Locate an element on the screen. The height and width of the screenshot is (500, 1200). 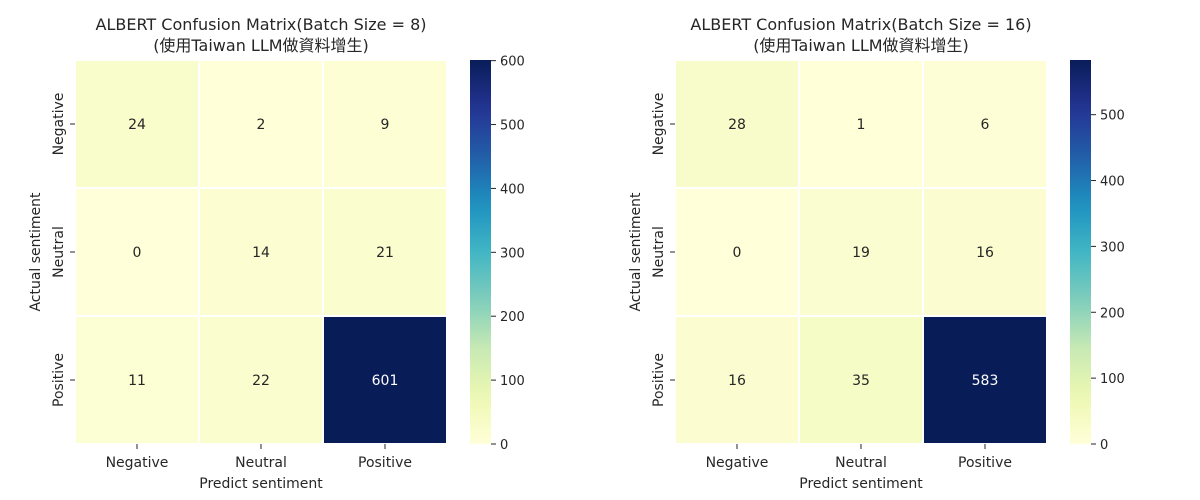
cell-value-label: 583 is located at coordinates (985, 381).